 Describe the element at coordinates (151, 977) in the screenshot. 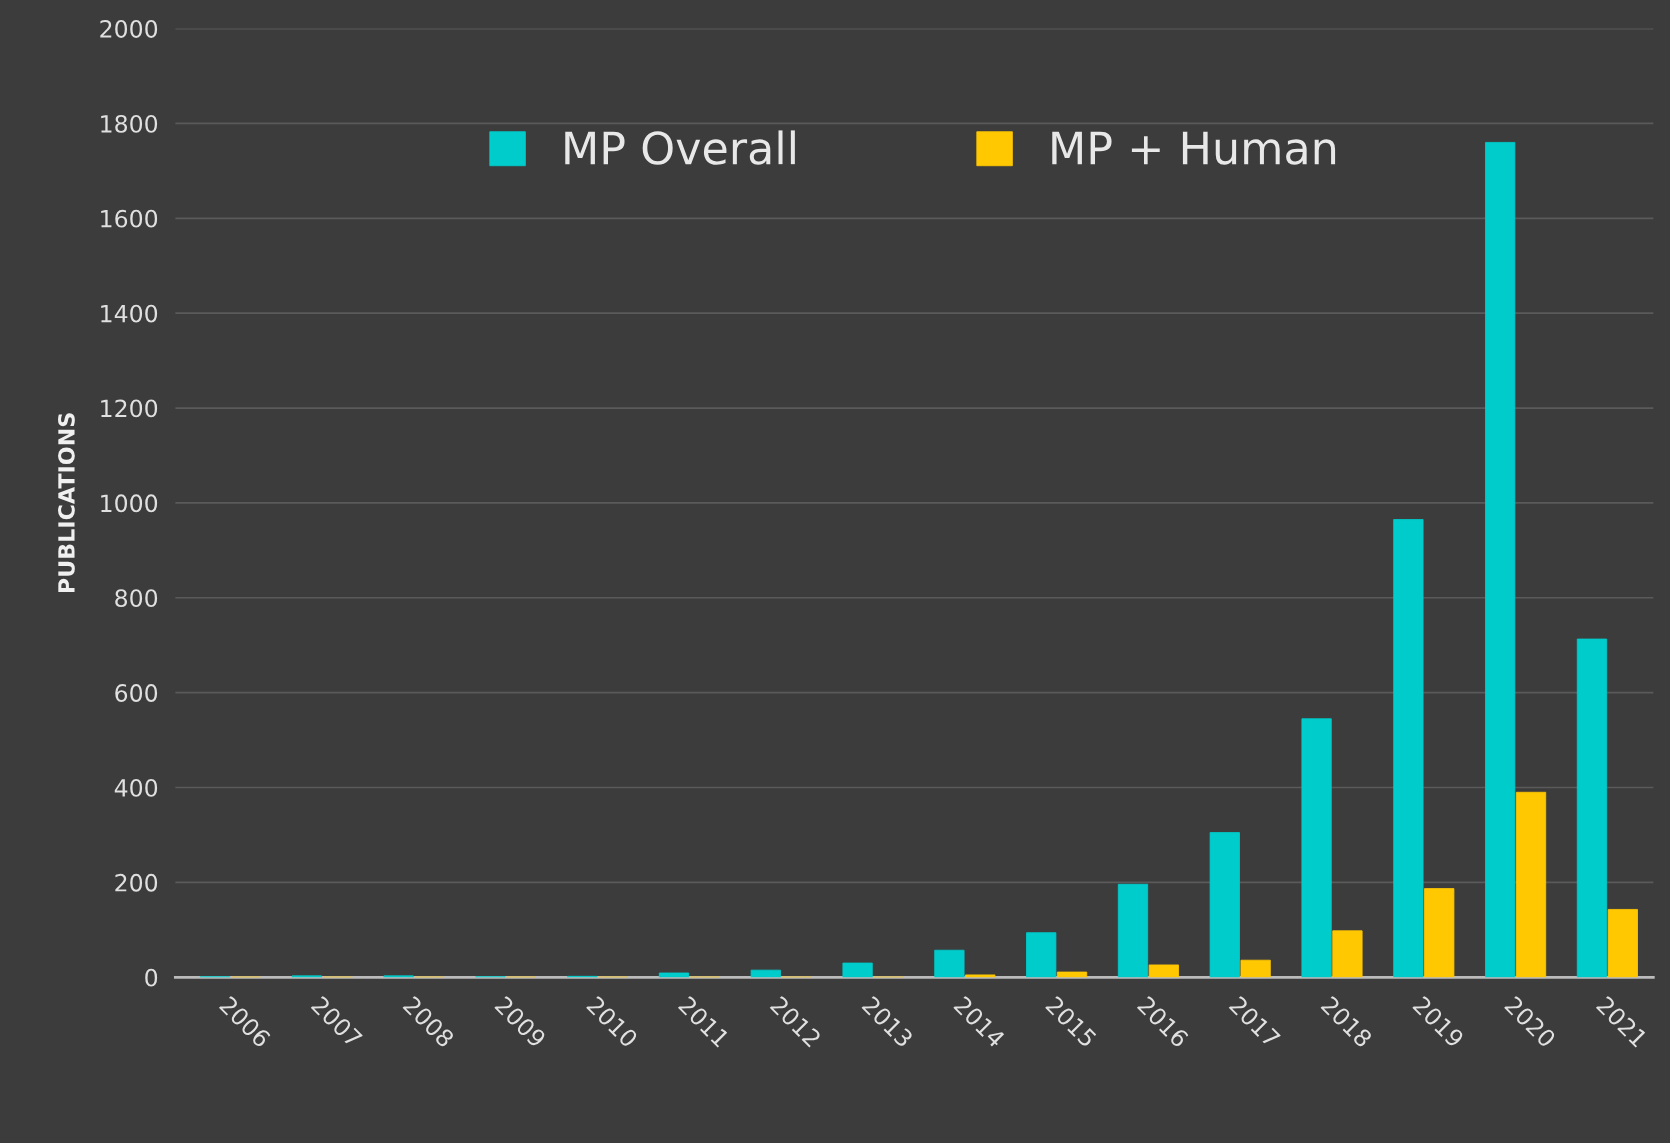

I see `y-tick-label: 0` at that location.